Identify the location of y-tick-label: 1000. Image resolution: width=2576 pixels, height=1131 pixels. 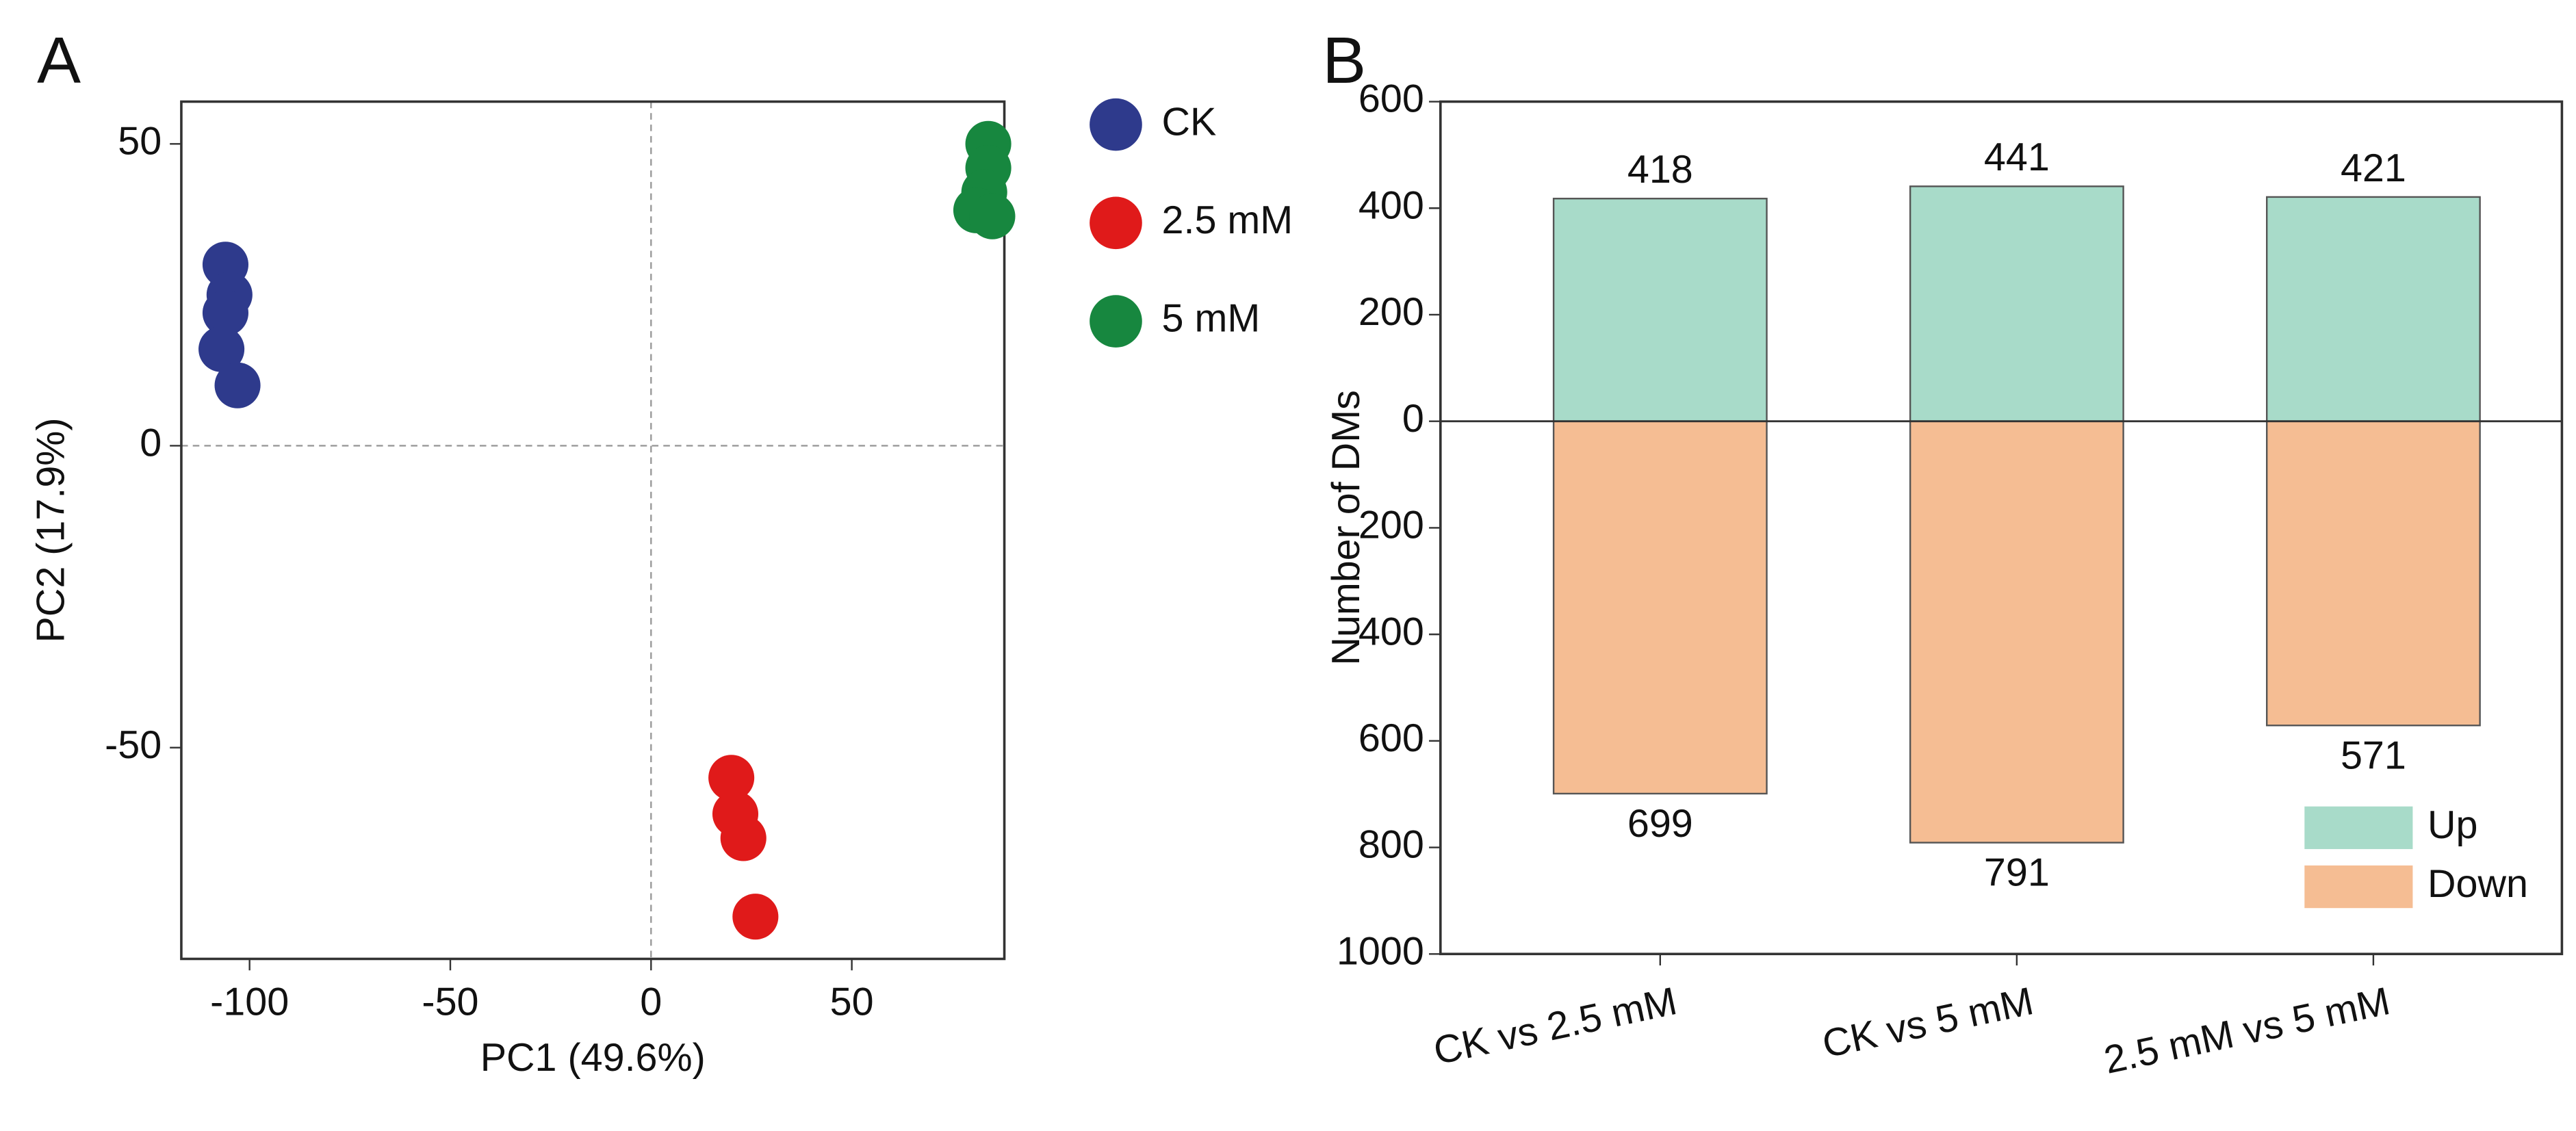
(1380, 951).